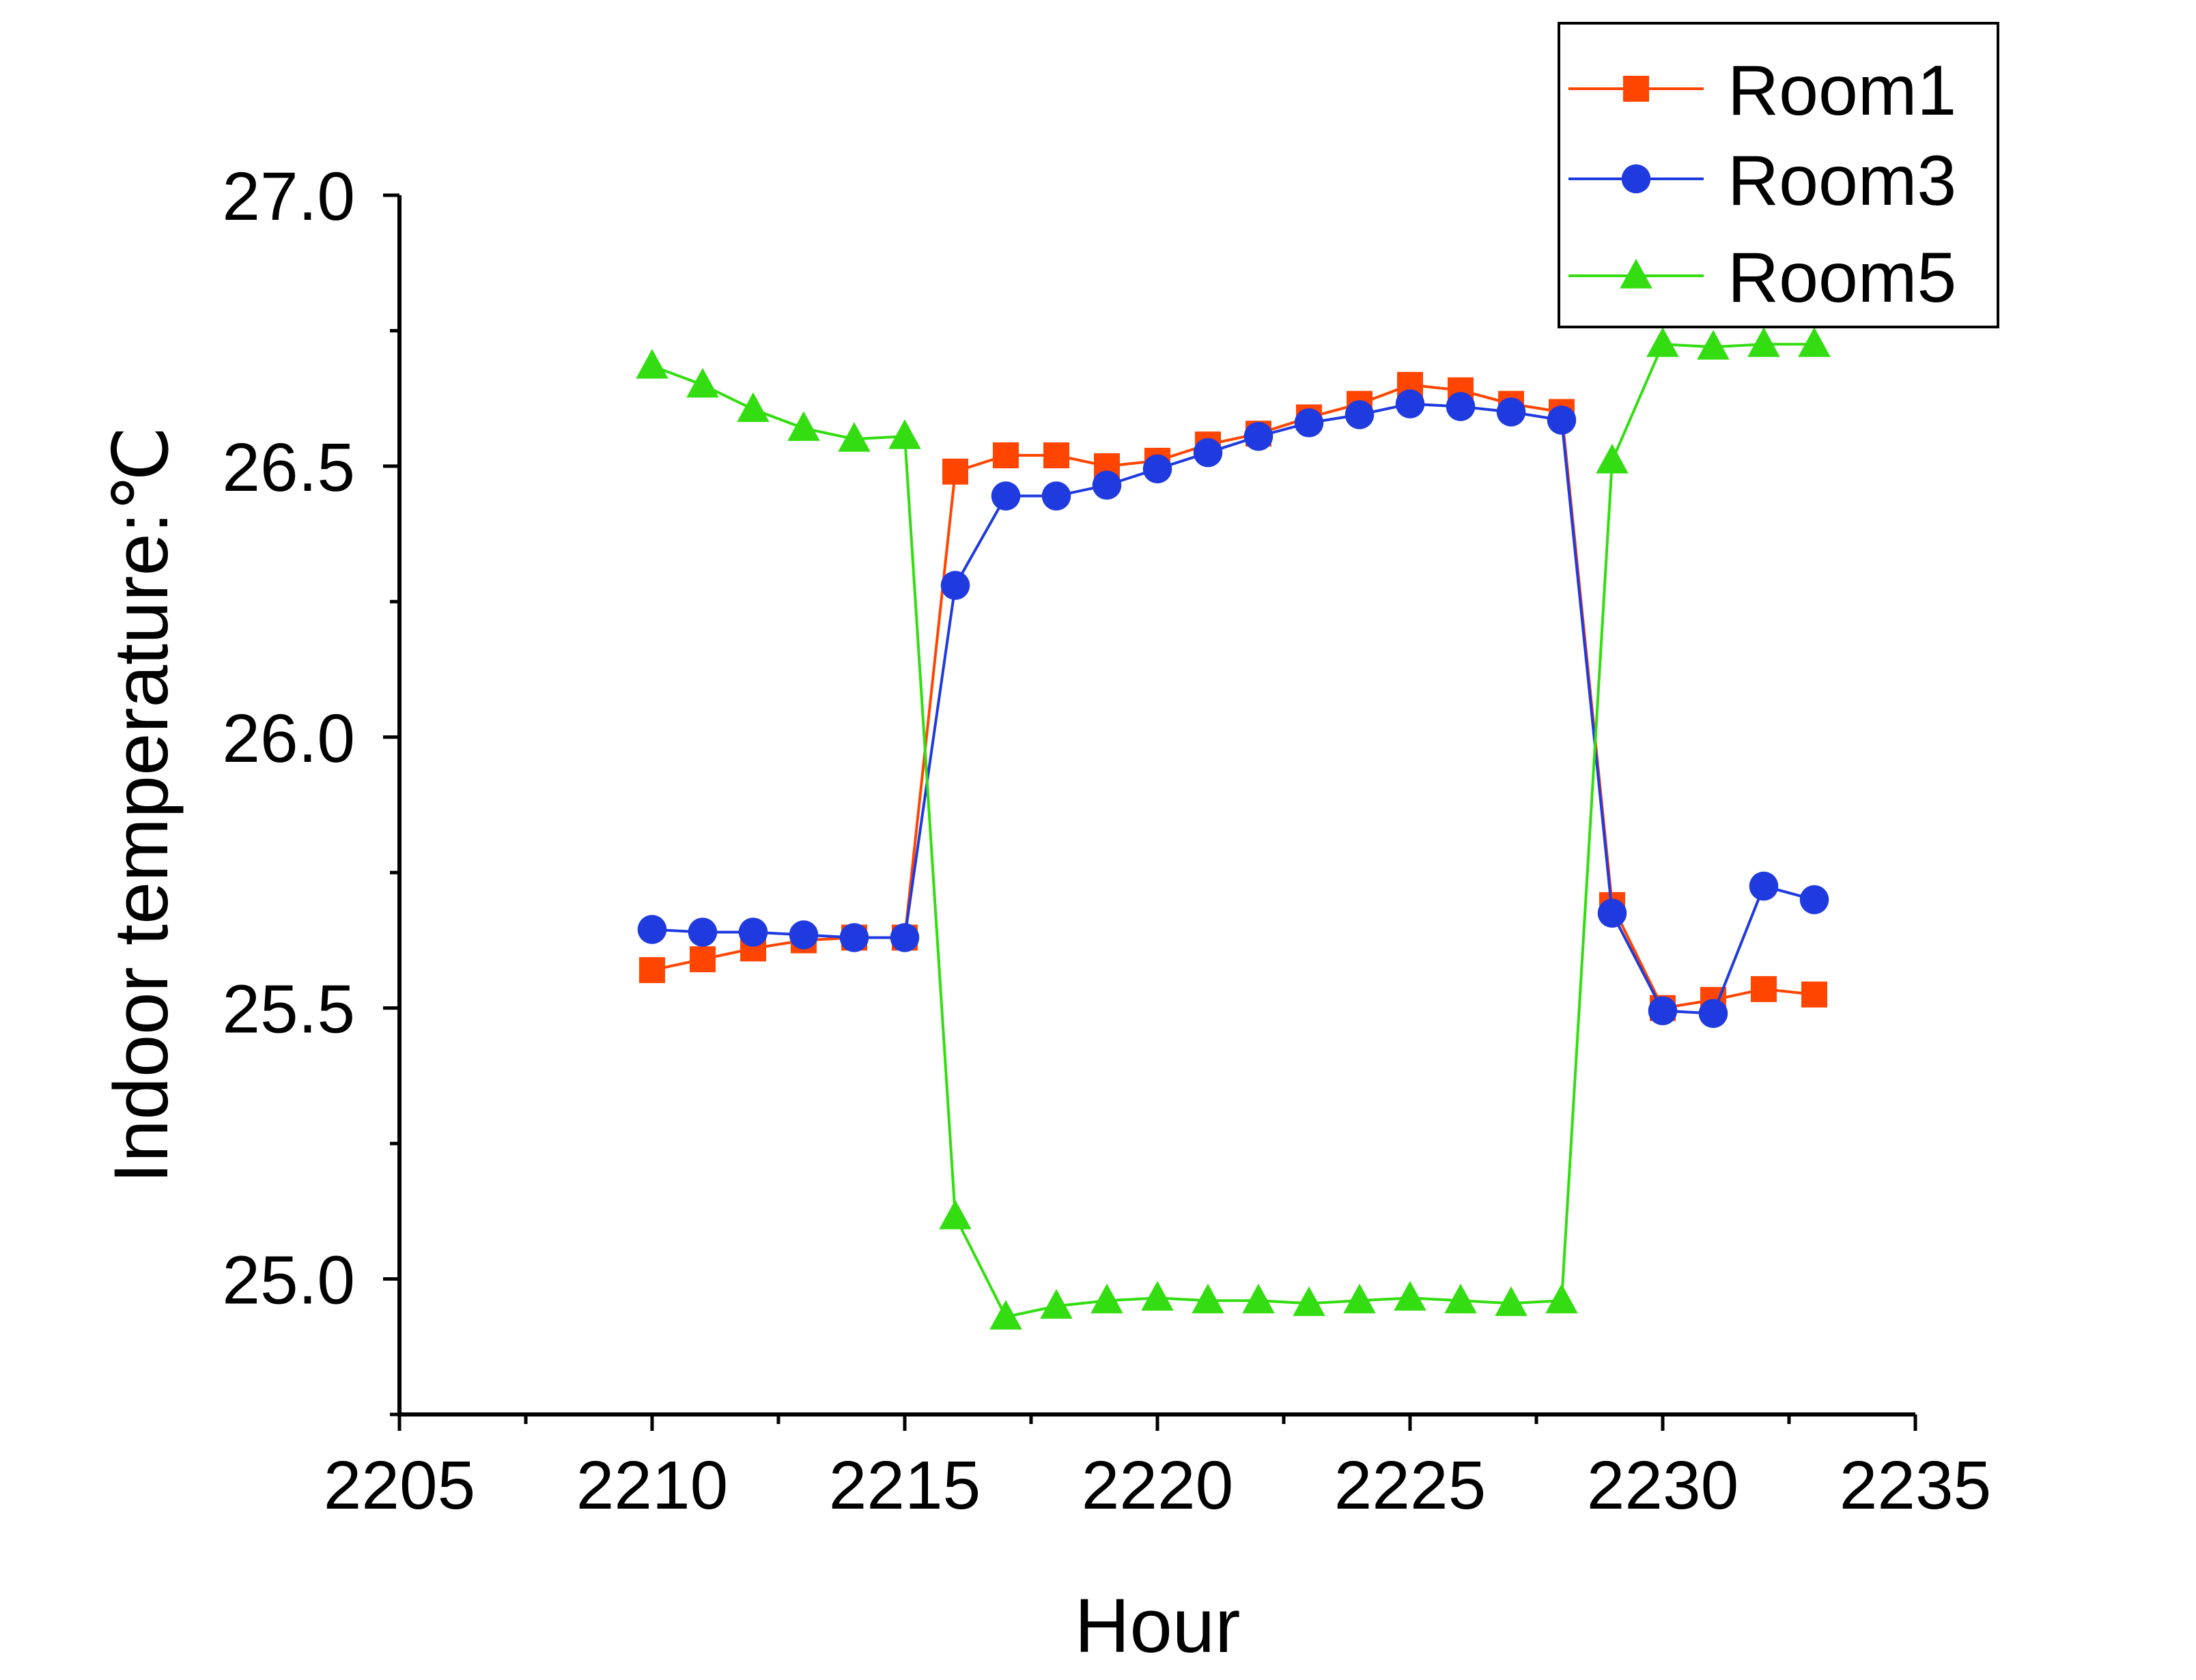 Image resolution: width=2196 pixels, height=1680 pixels. I want to click on y-tick-label: 27.0, so click(289, 196).